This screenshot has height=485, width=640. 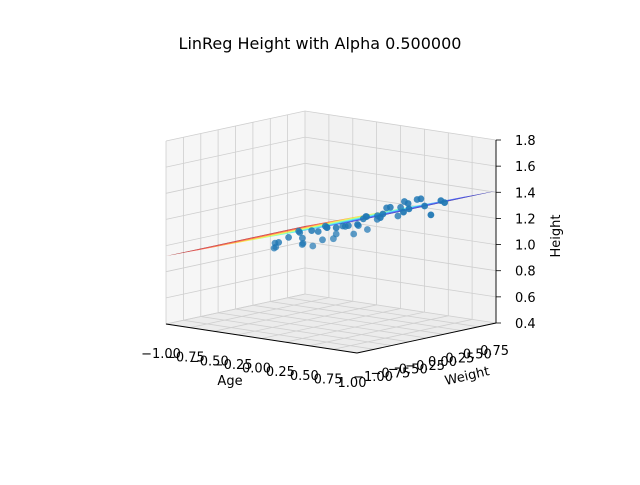 What do you see at coordinates (525, 219) in the screenshot?
I see `z-tick-label: 1.2` at bounding box center [525, 219].